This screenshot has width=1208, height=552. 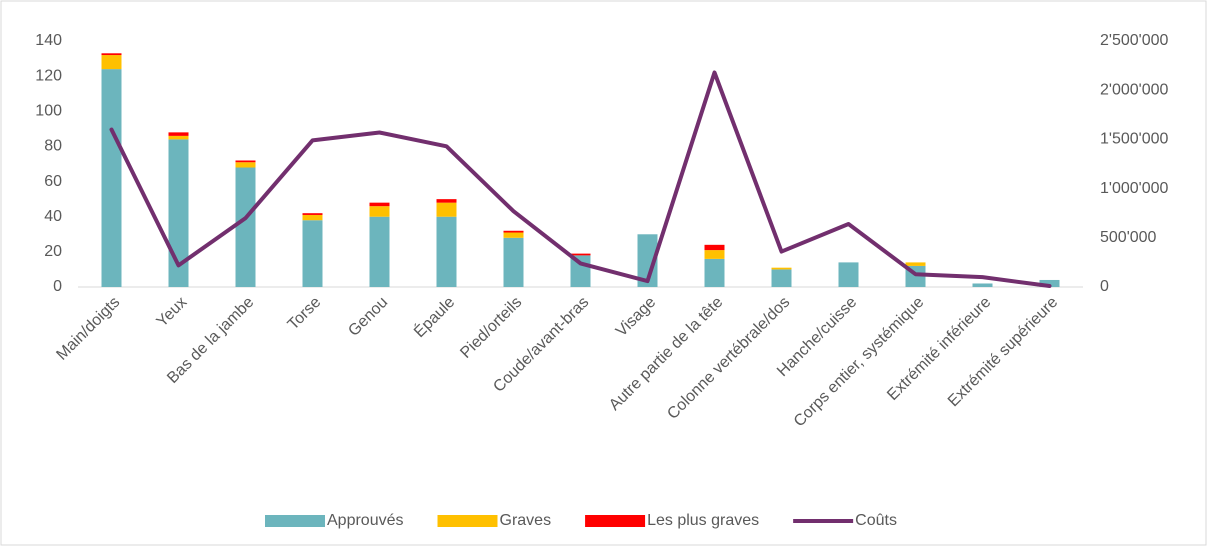 I want to click on y-tick-label: 80, so click(x=53, y=146).